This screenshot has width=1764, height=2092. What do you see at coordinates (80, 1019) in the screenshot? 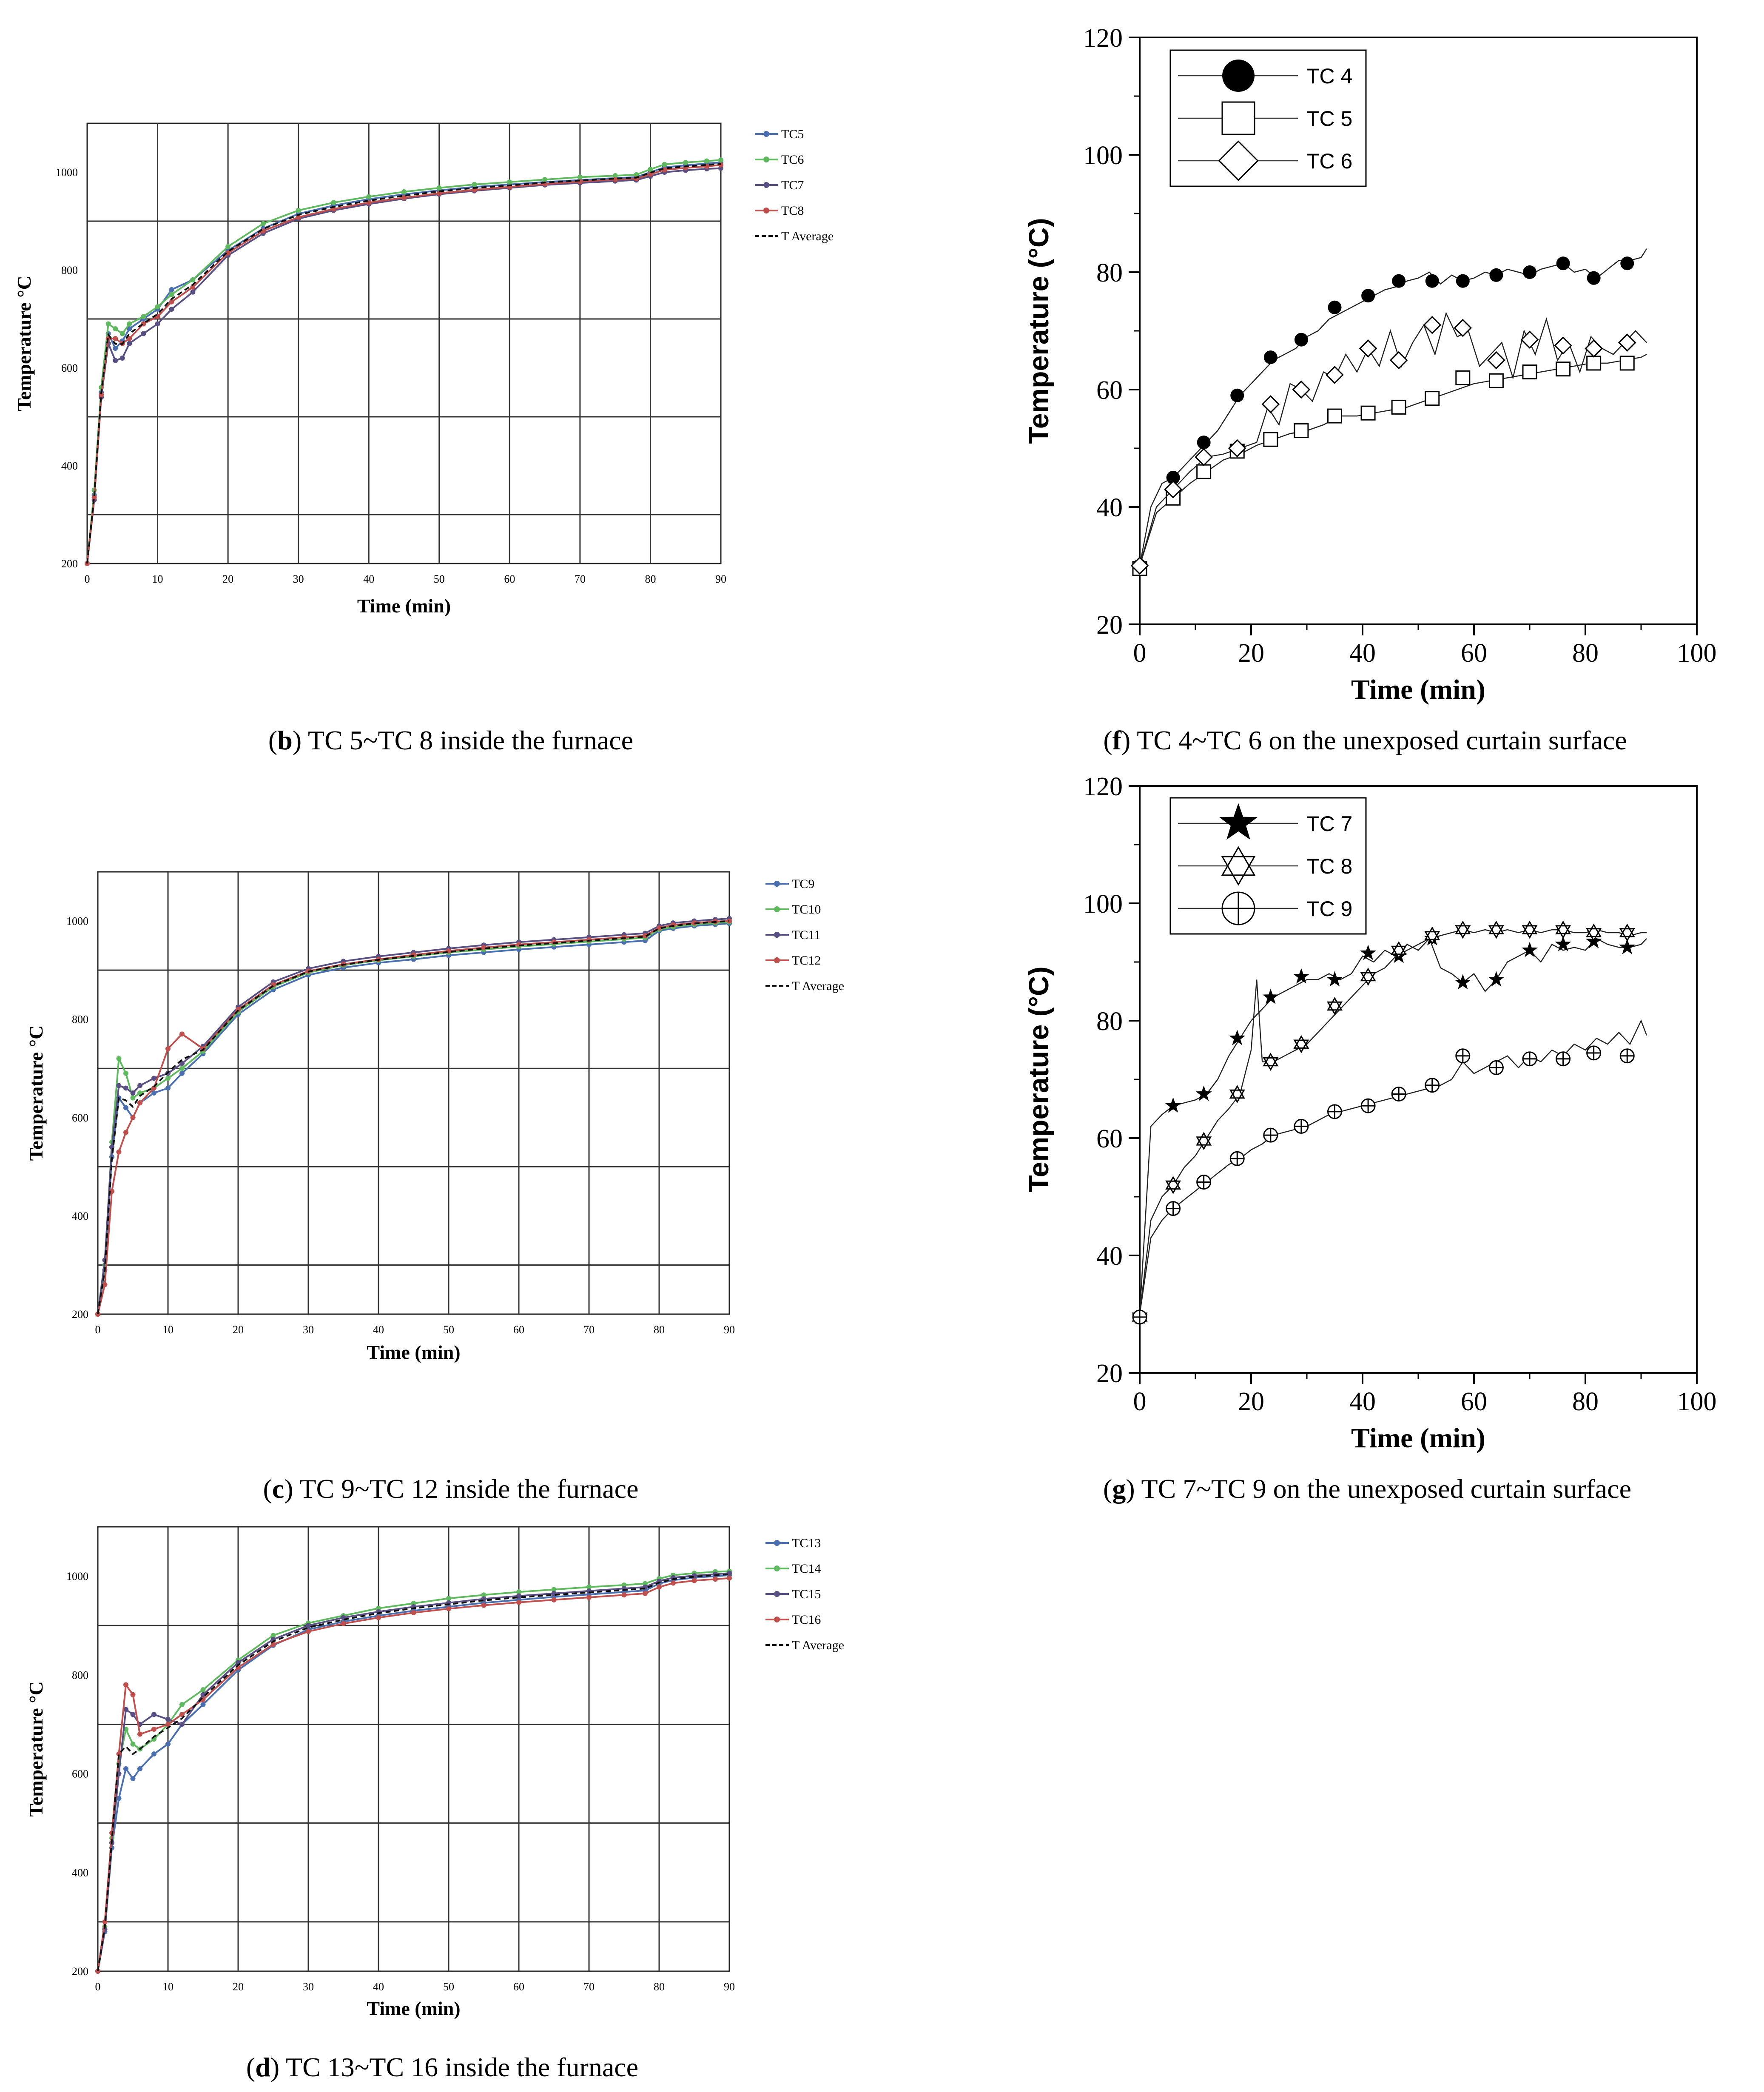
I see `y-tick-label: 800` at bounding box center [80, 1019].